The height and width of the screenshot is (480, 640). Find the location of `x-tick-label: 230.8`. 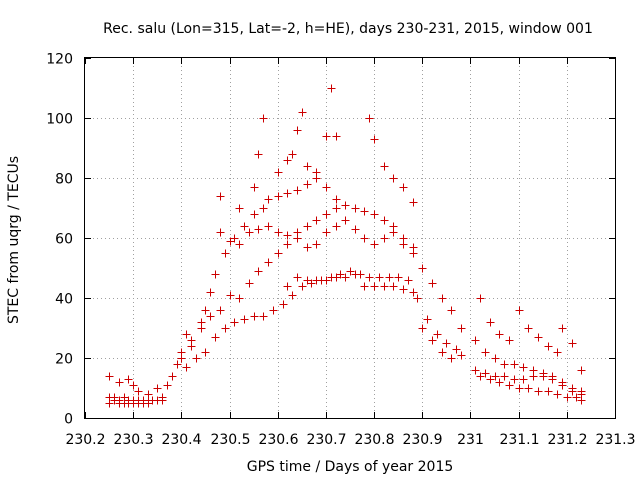

x-tick-label: 230.8 is located at coordinates (374, 440).